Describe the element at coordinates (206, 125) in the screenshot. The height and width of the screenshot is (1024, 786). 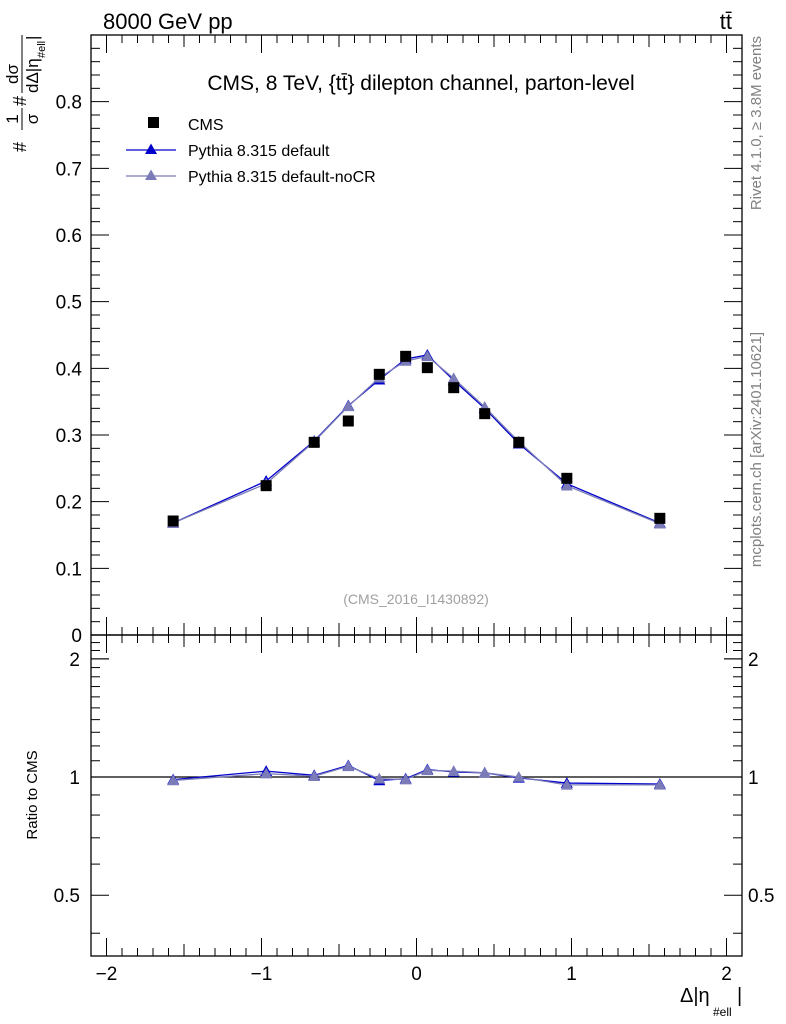
I see `legend-label-cms: CMS` at that location.